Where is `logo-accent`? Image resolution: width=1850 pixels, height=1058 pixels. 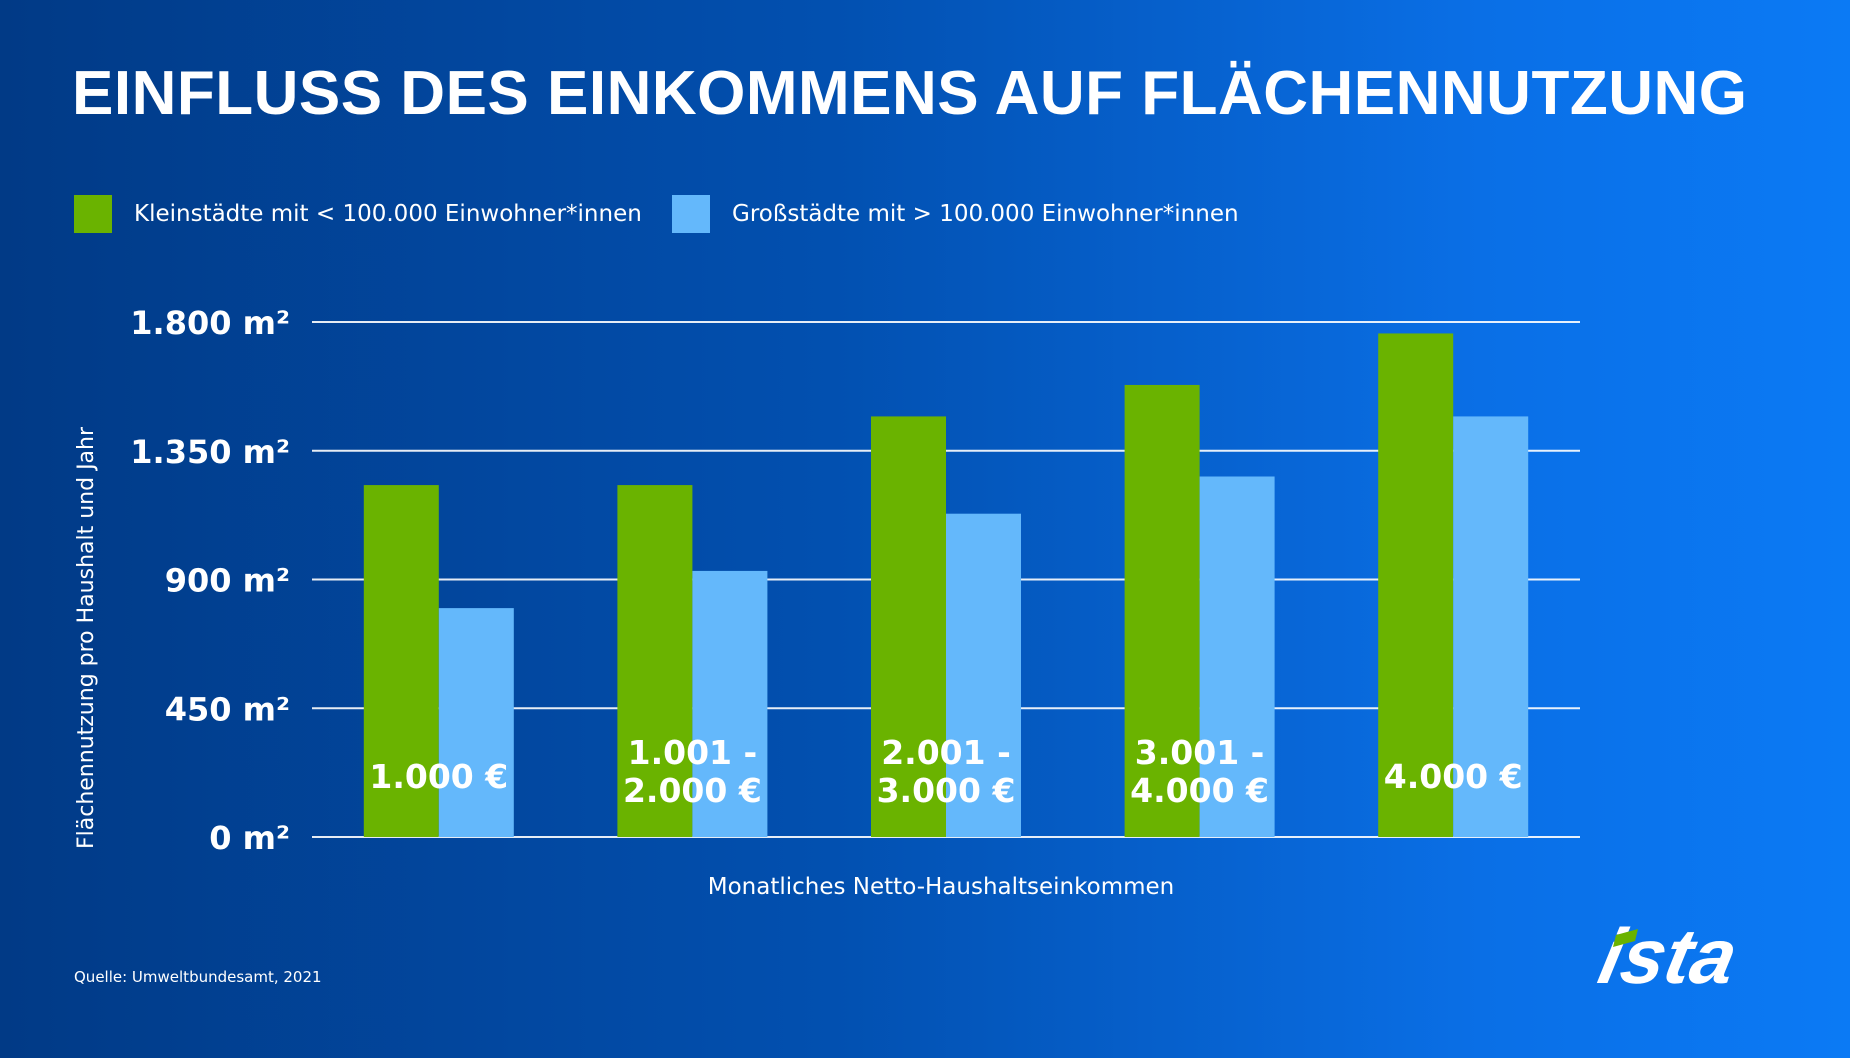
logo-accent is located at coordinates (1625, 938).